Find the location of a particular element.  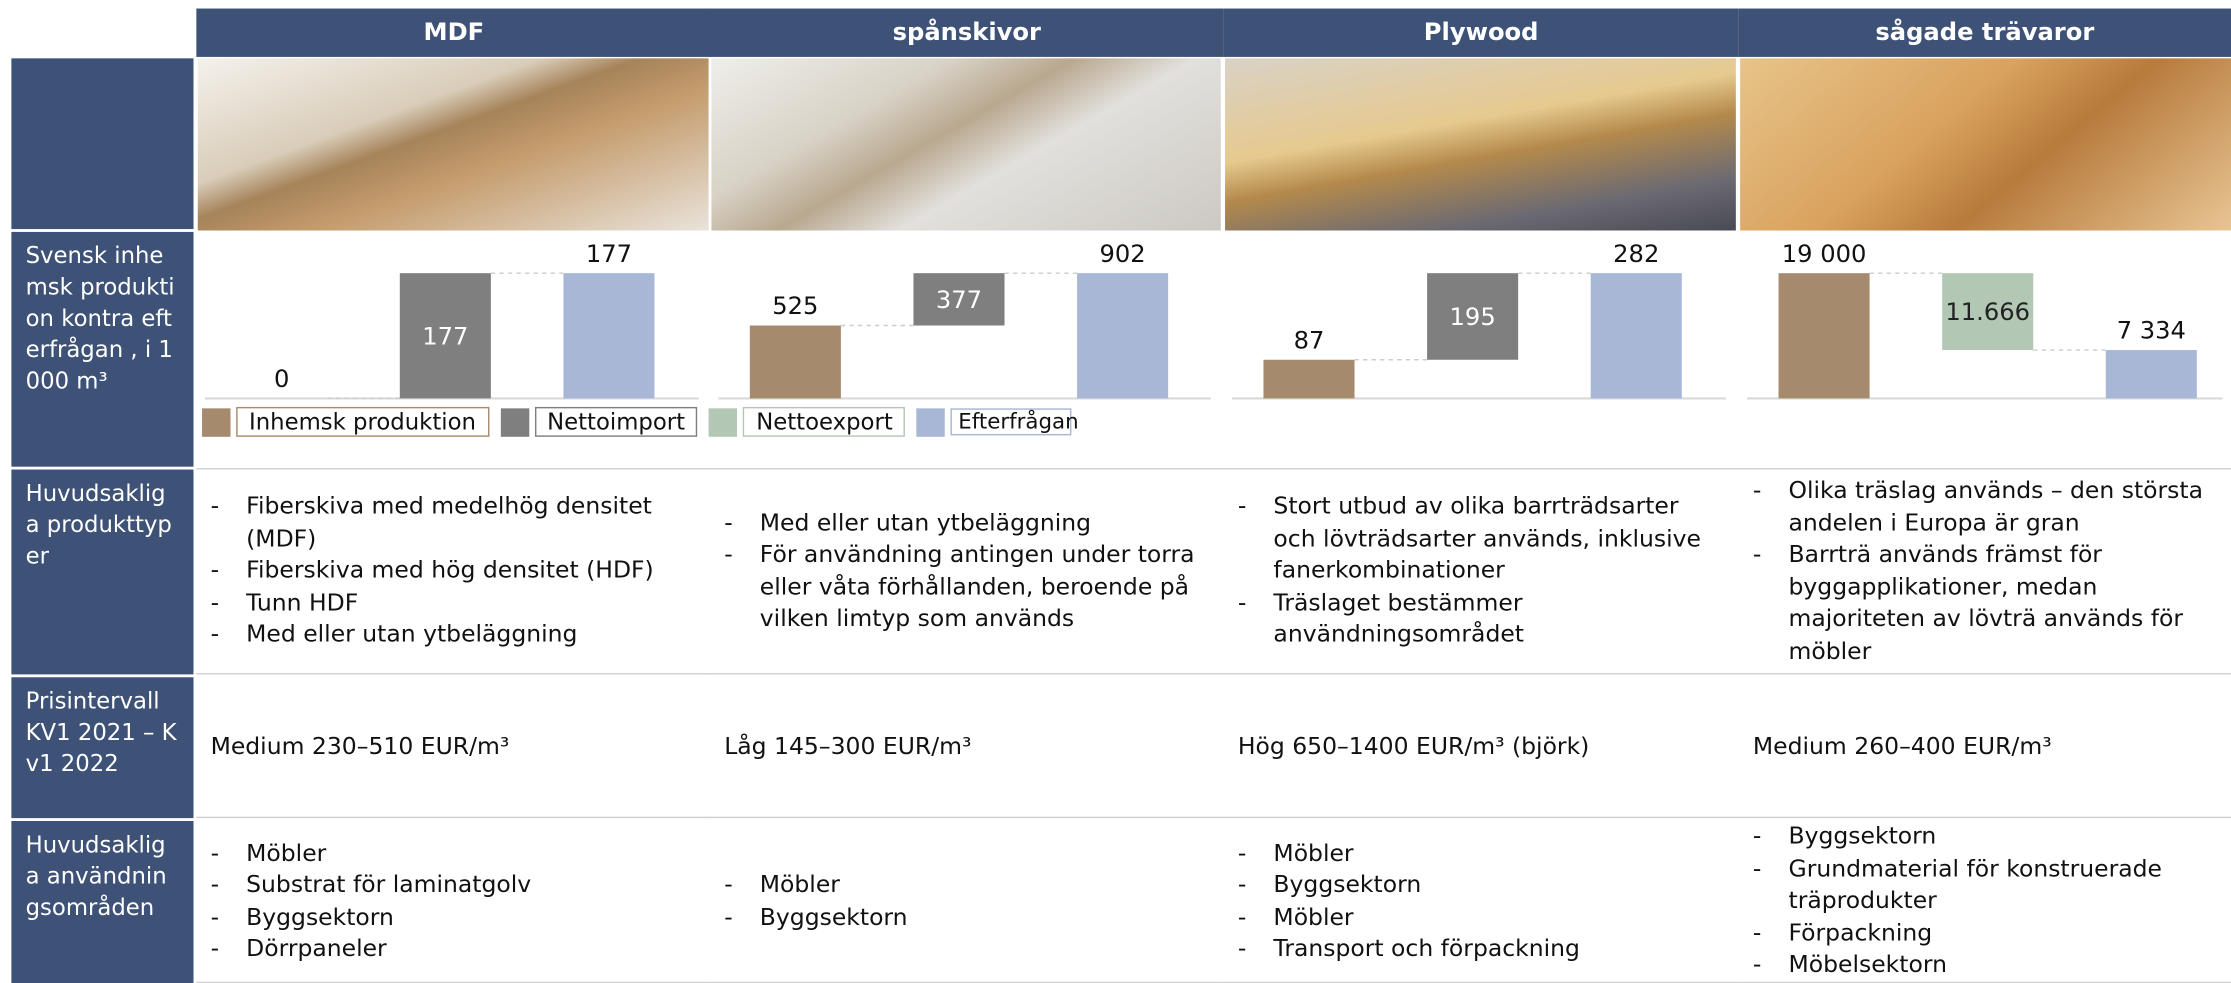

bullet-item: Förpackning is located at coordinates (1985, 933).